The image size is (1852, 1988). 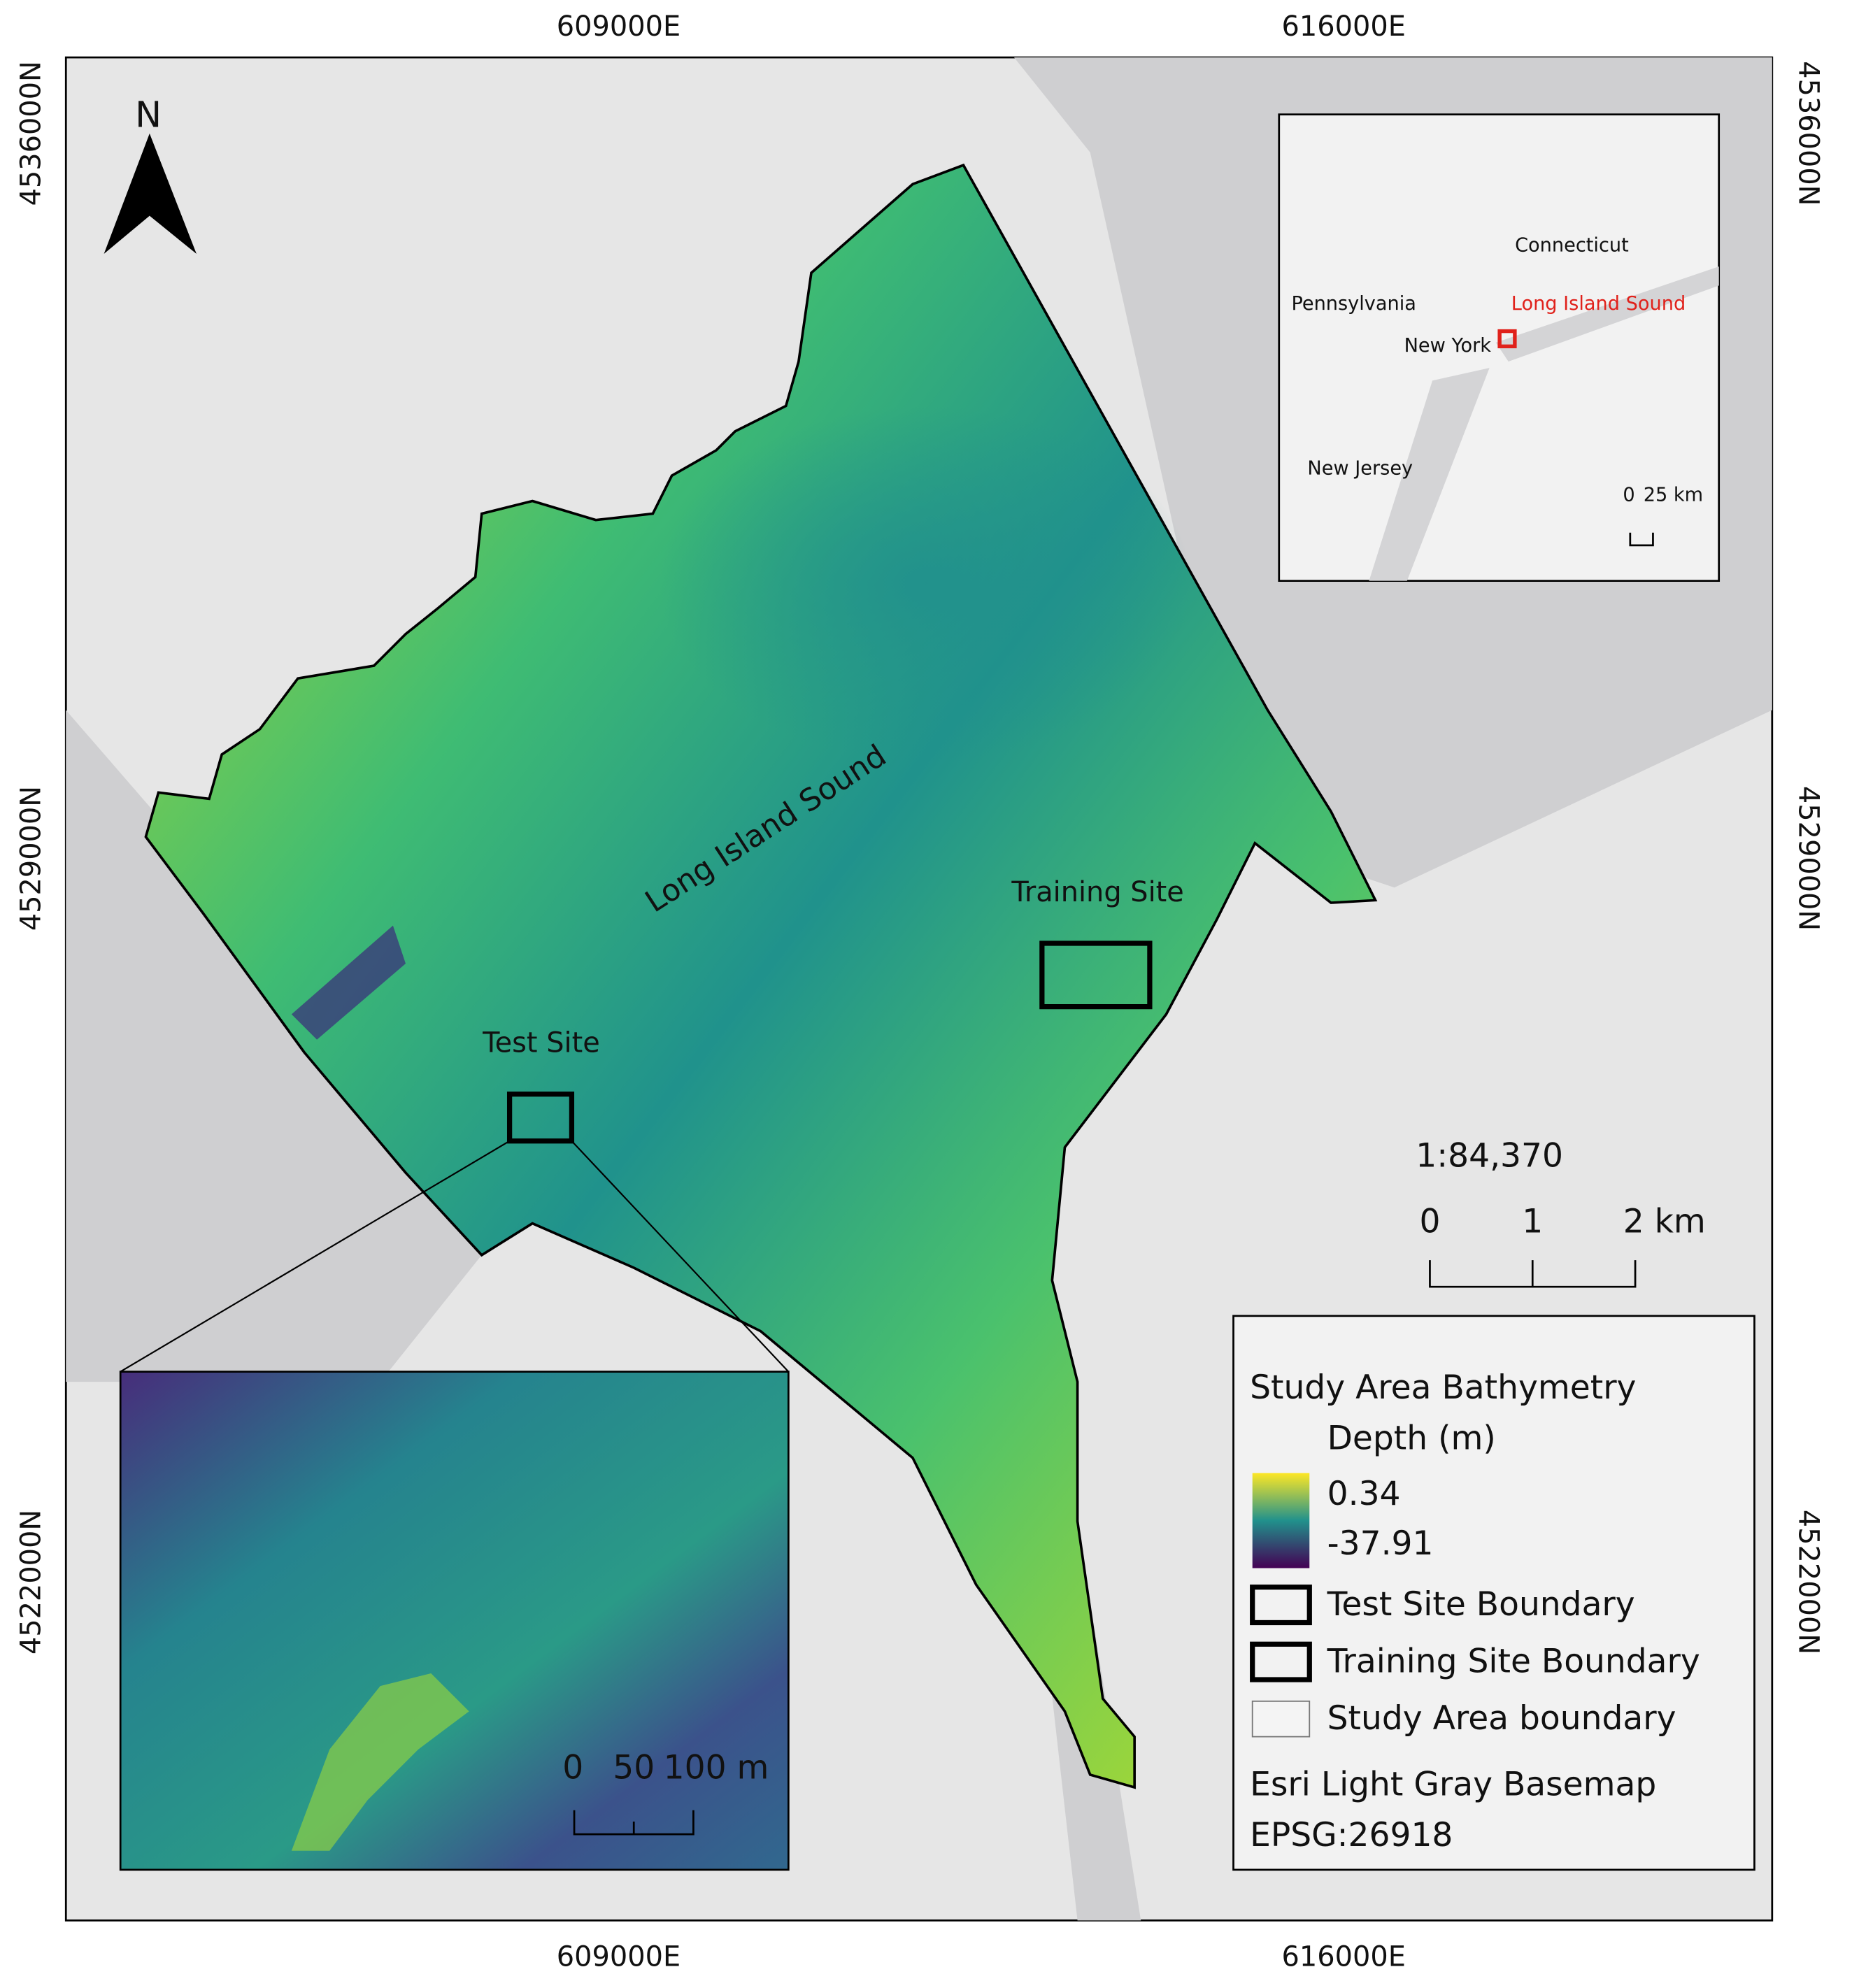 I want to click on legend-min: -37.91, so click(x=1380, y=1543).